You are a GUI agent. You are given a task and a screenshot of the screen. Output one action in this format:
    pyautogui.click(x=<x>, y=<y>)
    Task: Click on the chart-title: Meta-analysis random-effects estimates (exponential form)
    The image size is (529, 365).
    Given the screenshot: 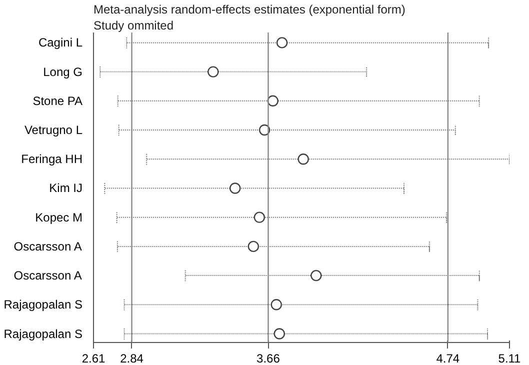 What is the action you would take?
    pyautogui.click(x=250, y=9)
    